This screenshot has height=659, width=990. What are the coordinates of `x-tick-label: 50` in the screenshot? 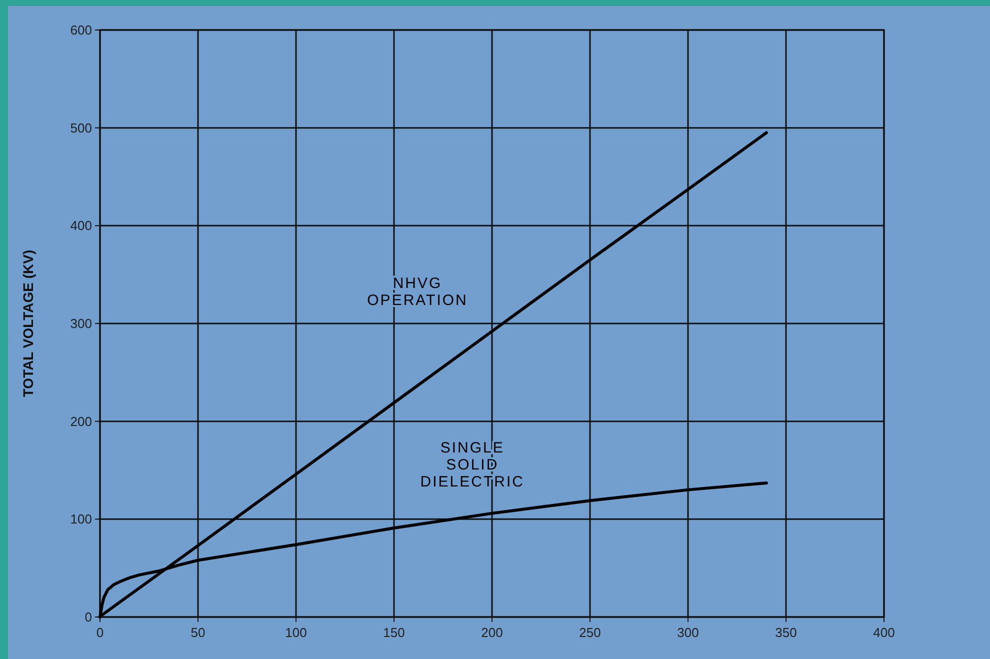 It's located at (198, 632).